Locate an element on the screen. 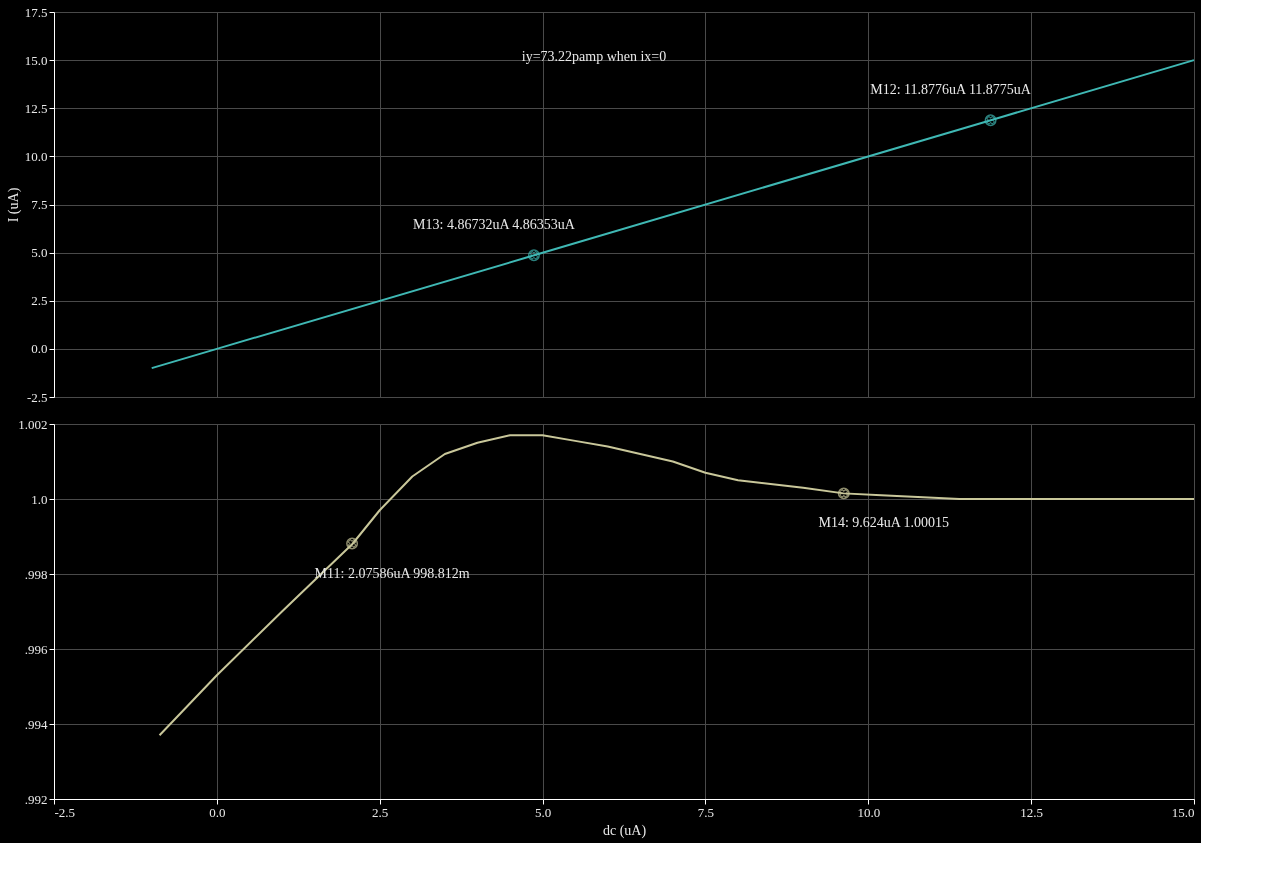  annotation: M12: 11.8776uA 11.8775uA is located at coordinates (951, 90).